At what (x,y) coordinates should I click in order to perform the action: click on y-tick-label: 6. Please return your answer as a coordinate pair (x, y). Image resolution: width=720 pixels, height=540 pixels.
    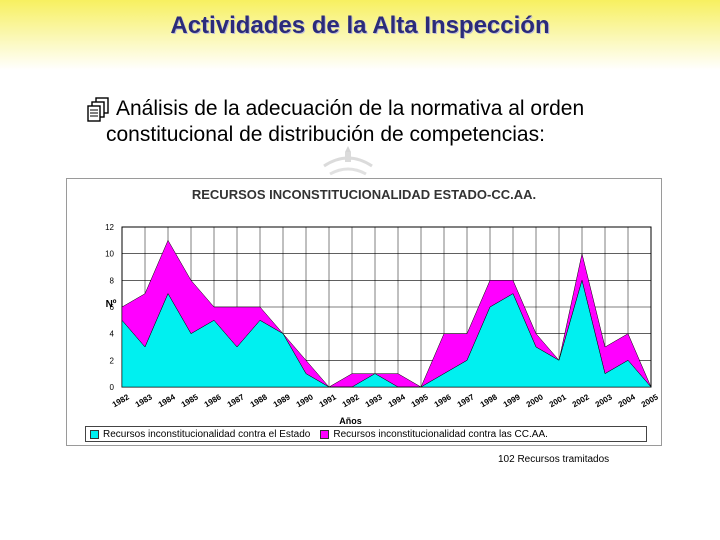
    Looking at the image, I should click on (112, 307).